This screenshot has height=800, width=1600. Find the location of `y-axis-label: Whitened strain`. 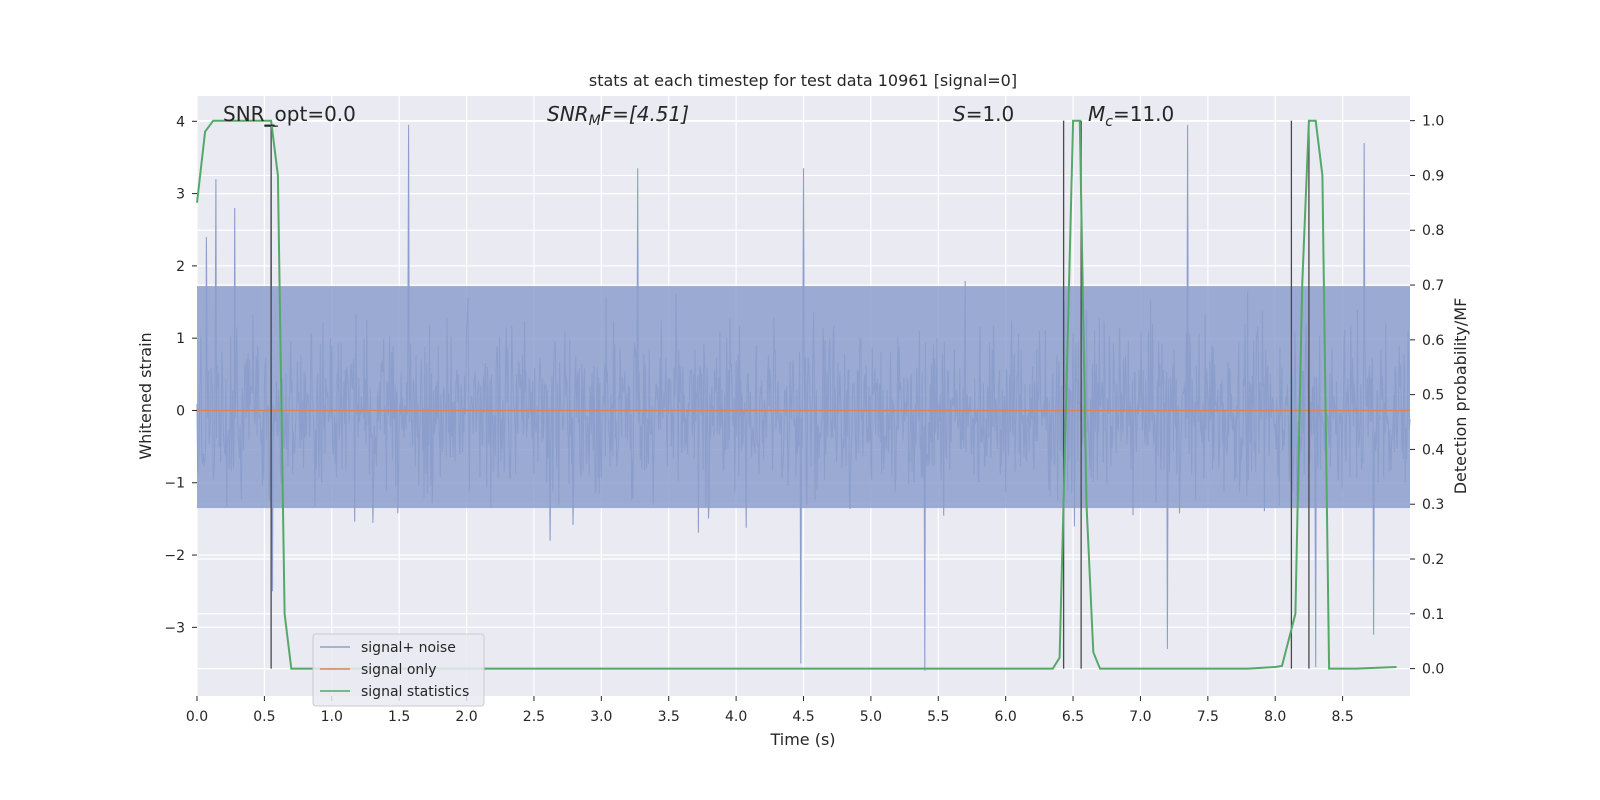

y-axis-label: Whitened strain is located at coordinates (145, 395).